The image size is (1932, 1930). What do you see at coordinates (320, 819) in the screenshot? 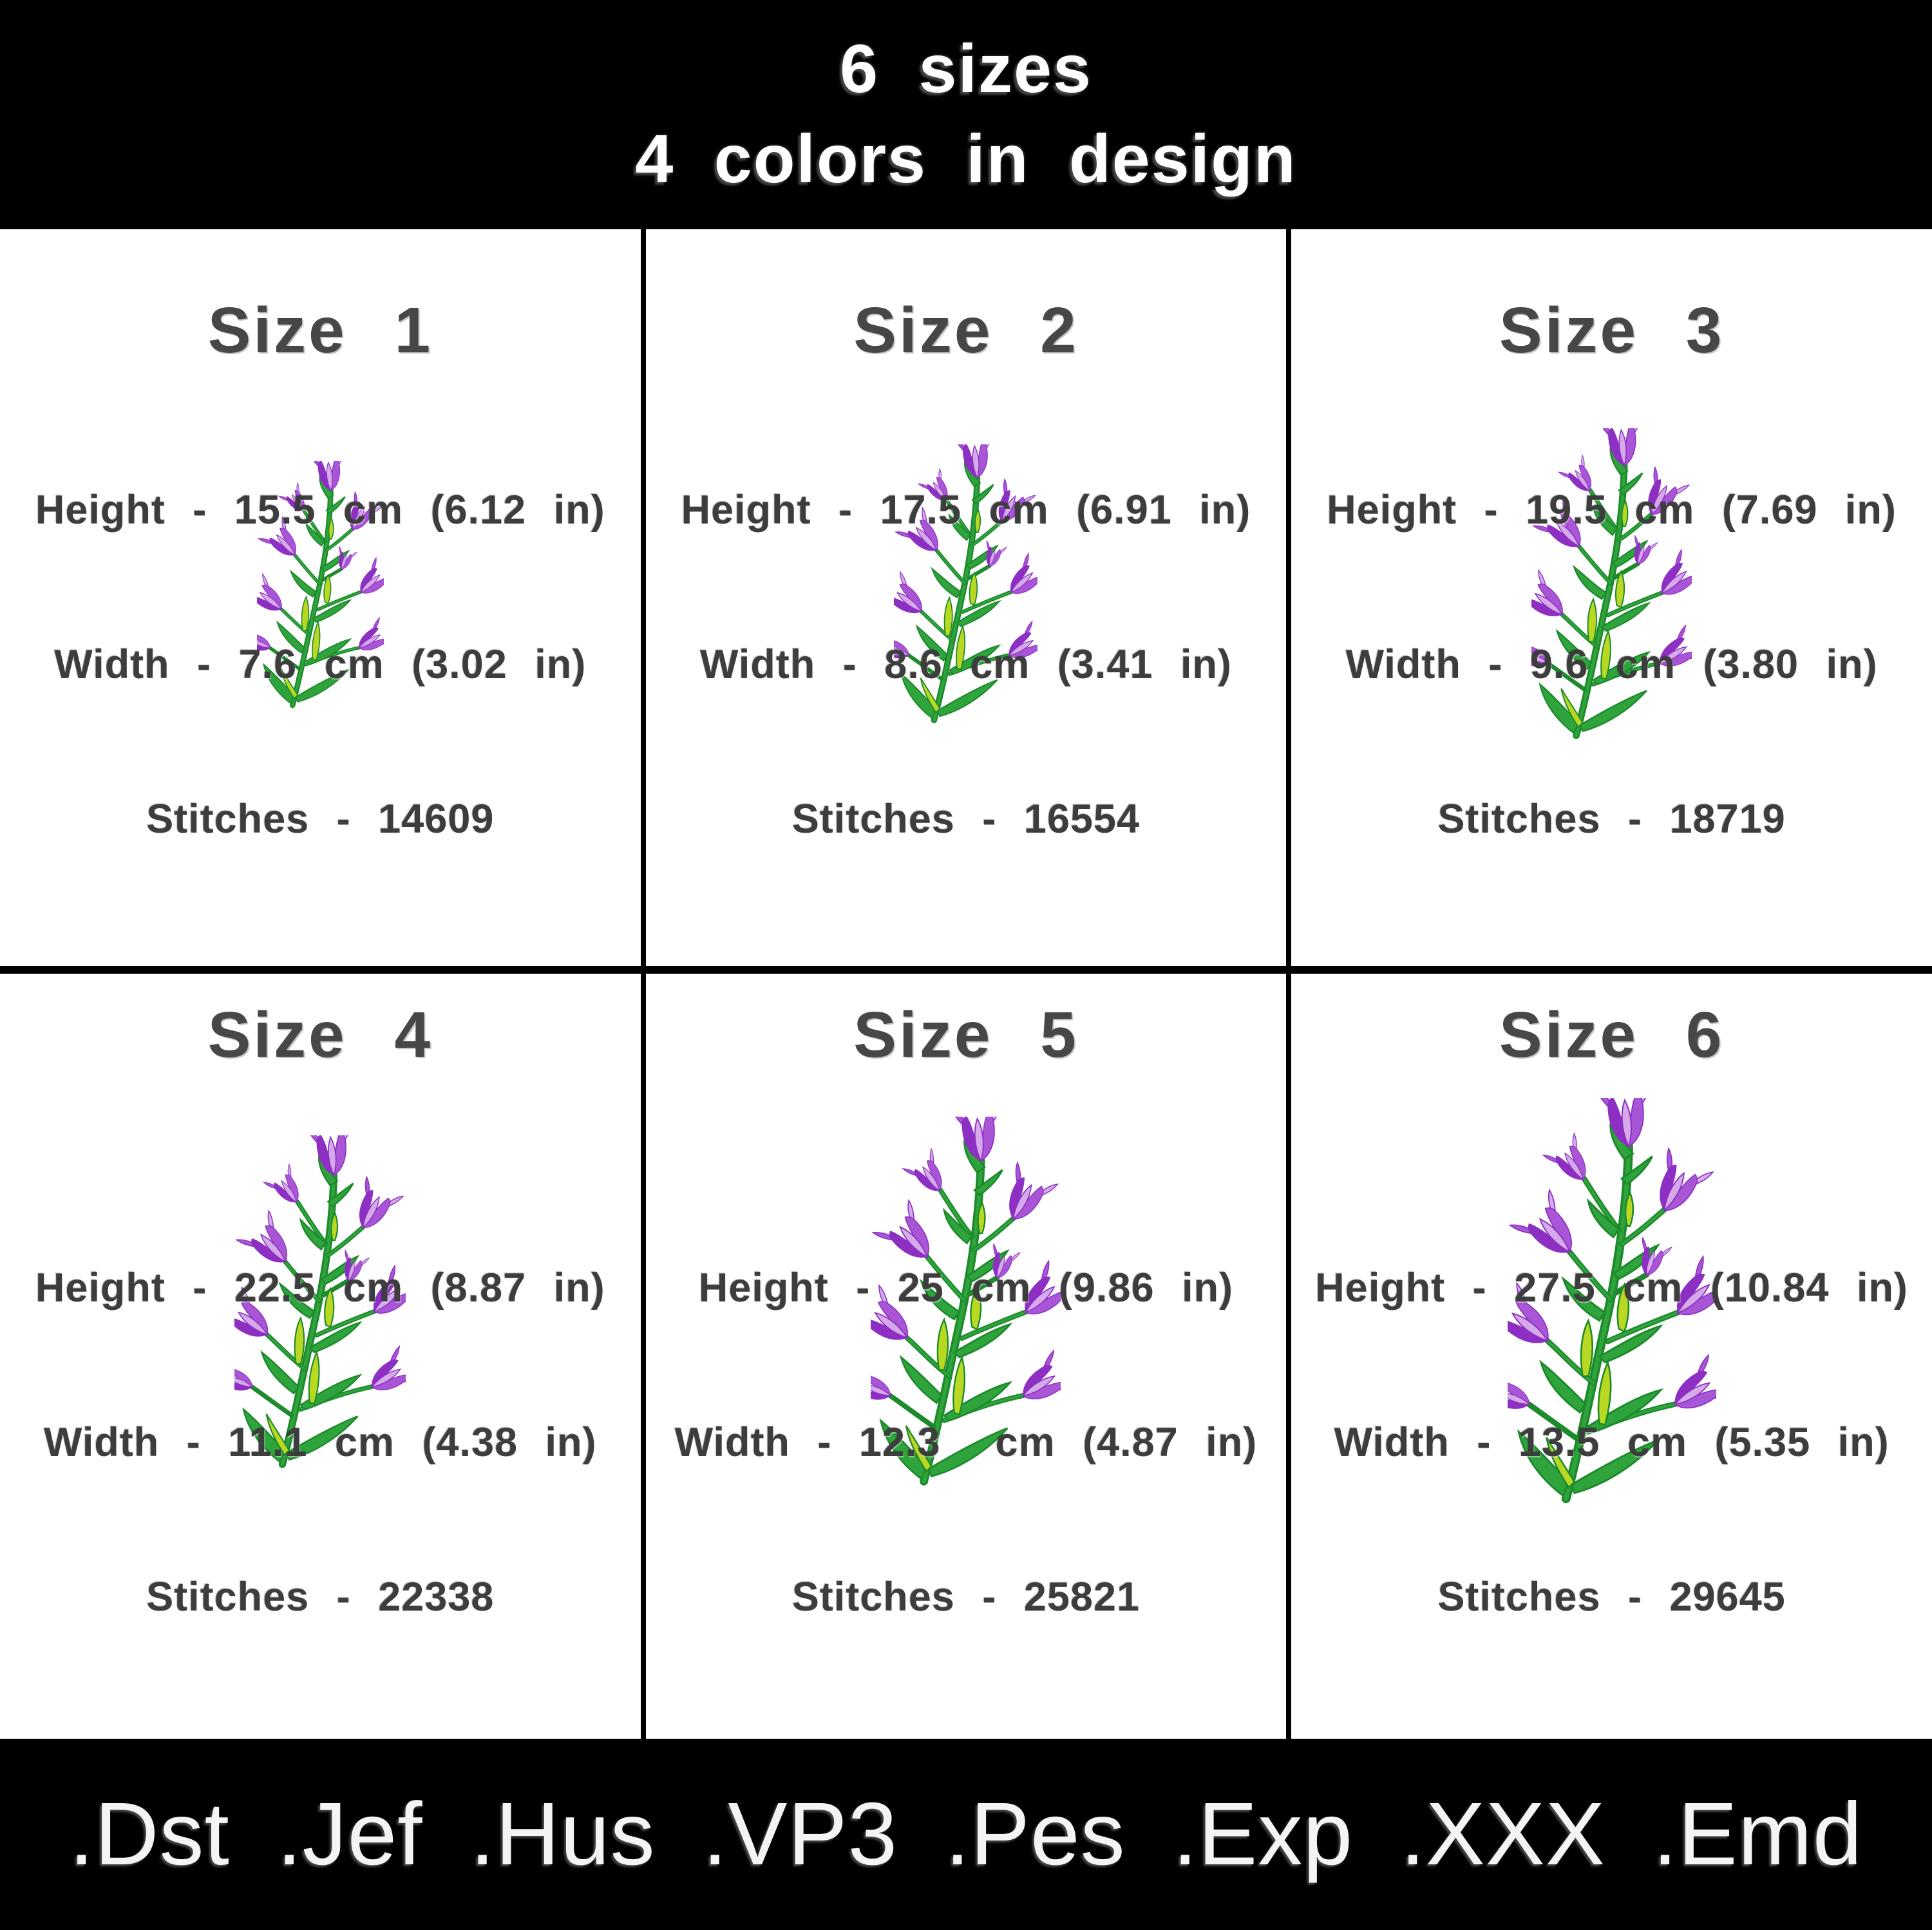
I see `spec-stitches: Stitches - 14609` at bounding box center [320, 819].